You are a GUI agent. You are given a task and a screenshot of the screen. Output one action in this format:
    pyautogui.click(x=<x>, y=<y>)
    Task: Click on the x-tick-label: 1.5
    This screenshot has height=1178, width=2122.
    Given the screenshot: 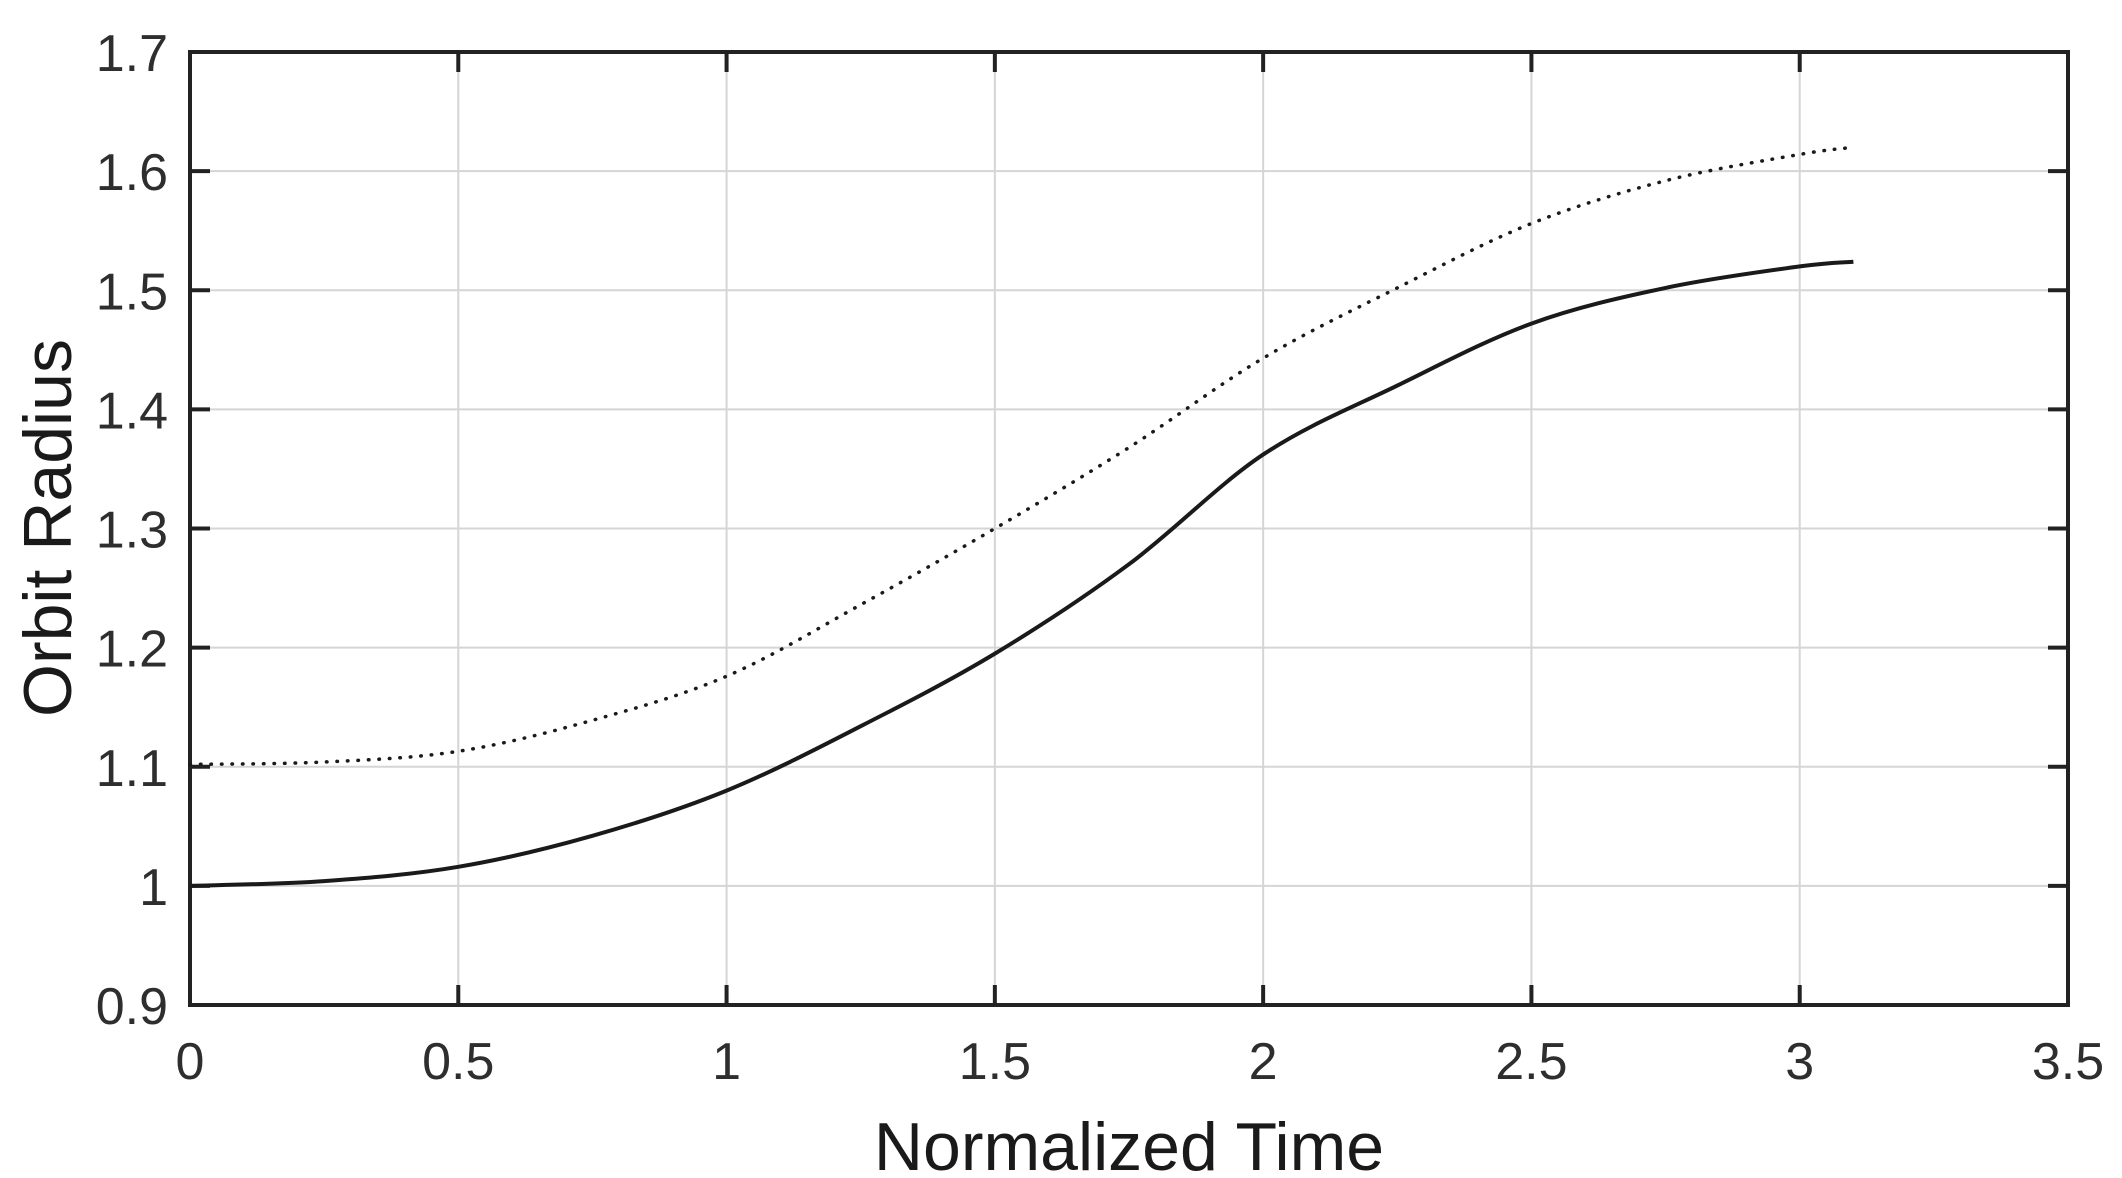 What is the action you would take?
    pyautogui.click(x=995, y=1062)
    